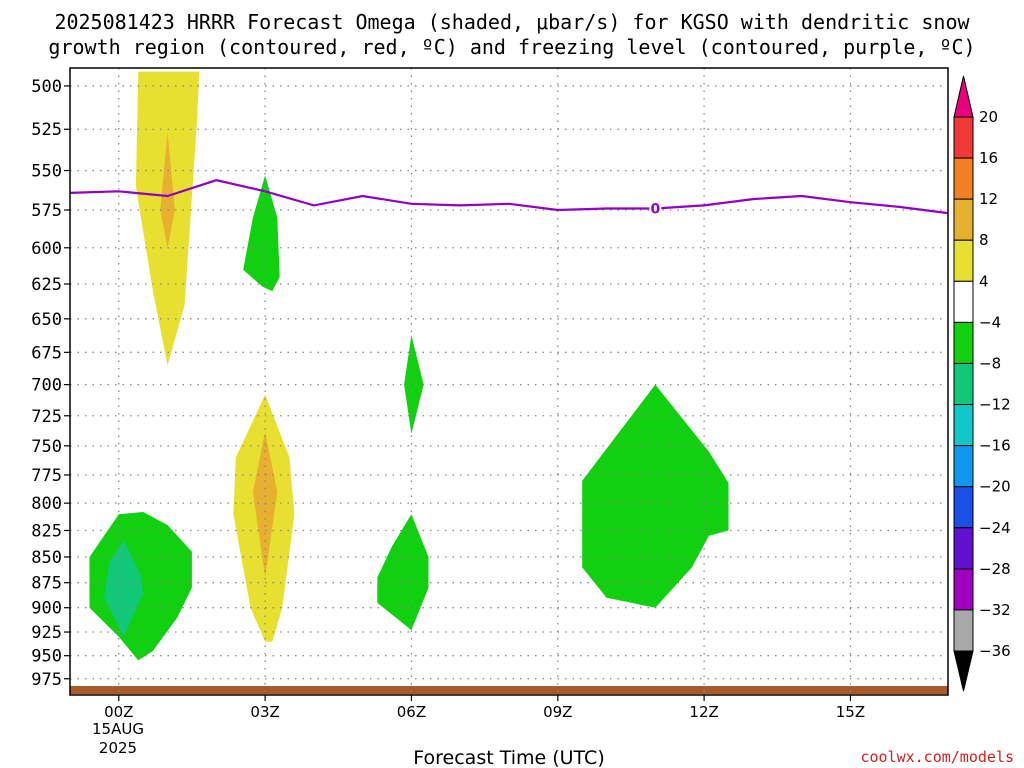  Describe the element at coordinates (703, 712) in the screenshot. I see `x-tick-label: 12Z` at that location.